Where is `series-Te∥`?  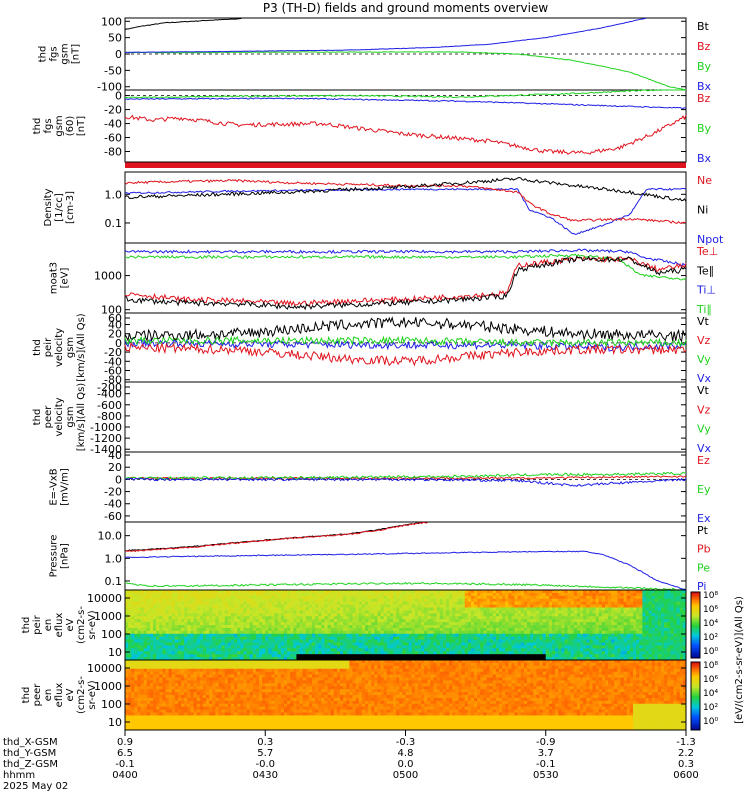
series-Te∥ is located at coordinates (405, 283).